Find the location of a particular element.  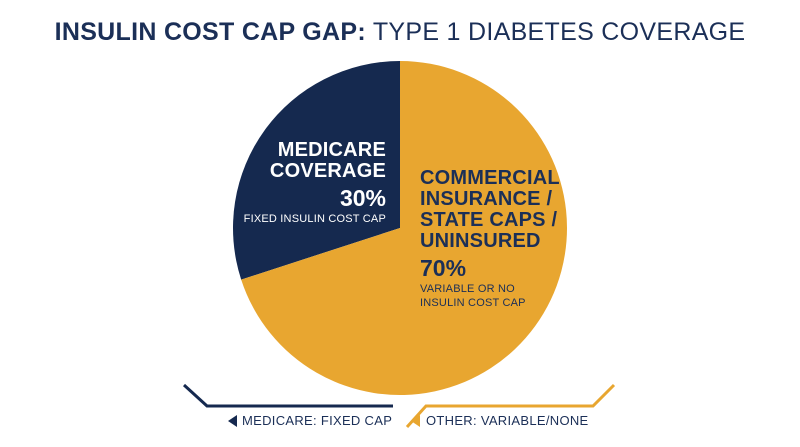

medicare-sub-label: FIXED INSULIN COST CAP is located at coordinates (314, 219).